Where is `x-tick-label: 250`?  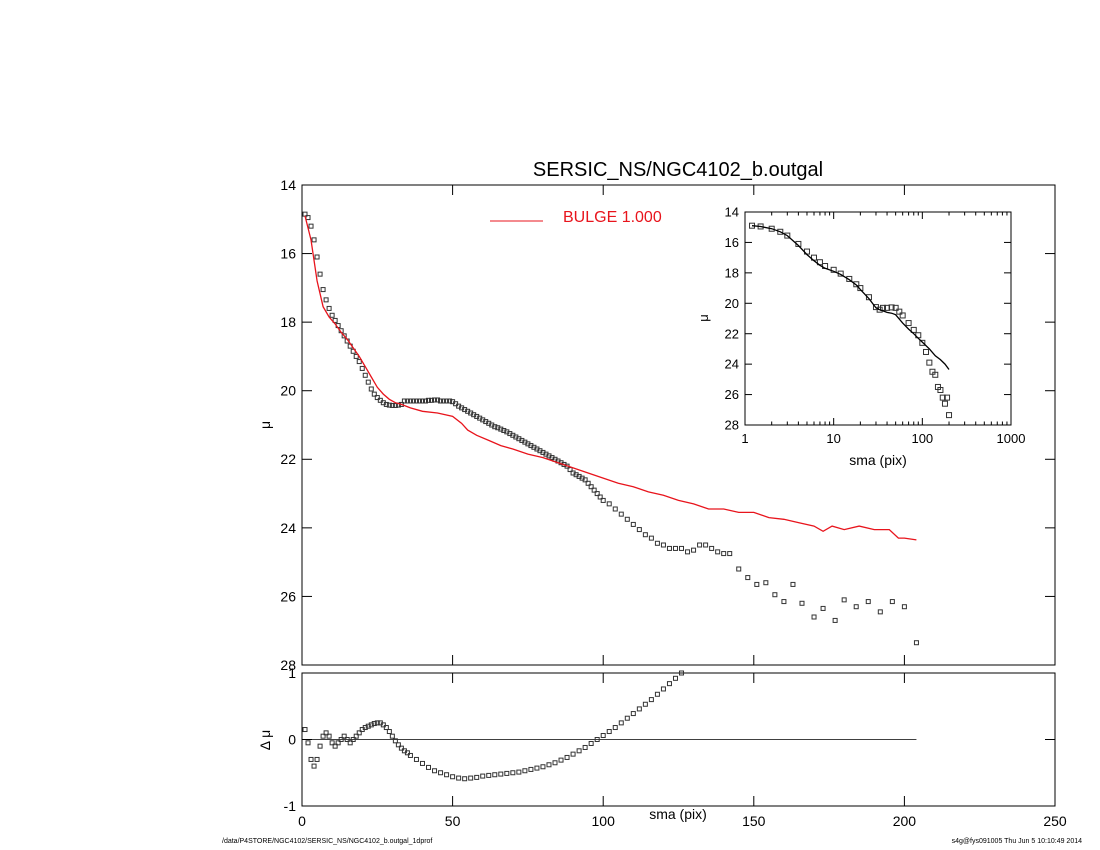 x-tick-label: 250 is located at coordinates (1055, 821).